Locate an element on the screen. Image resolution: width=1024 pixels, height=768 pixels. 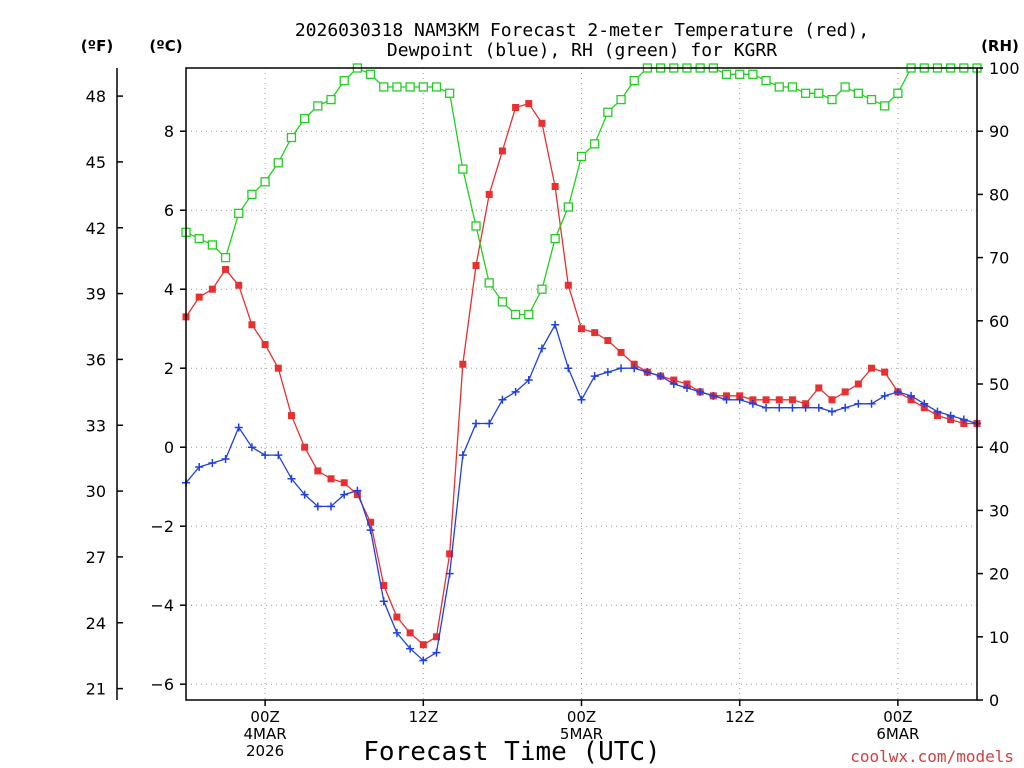
x-tick-date-label: 4MAR is located at coordinates (265, 734).